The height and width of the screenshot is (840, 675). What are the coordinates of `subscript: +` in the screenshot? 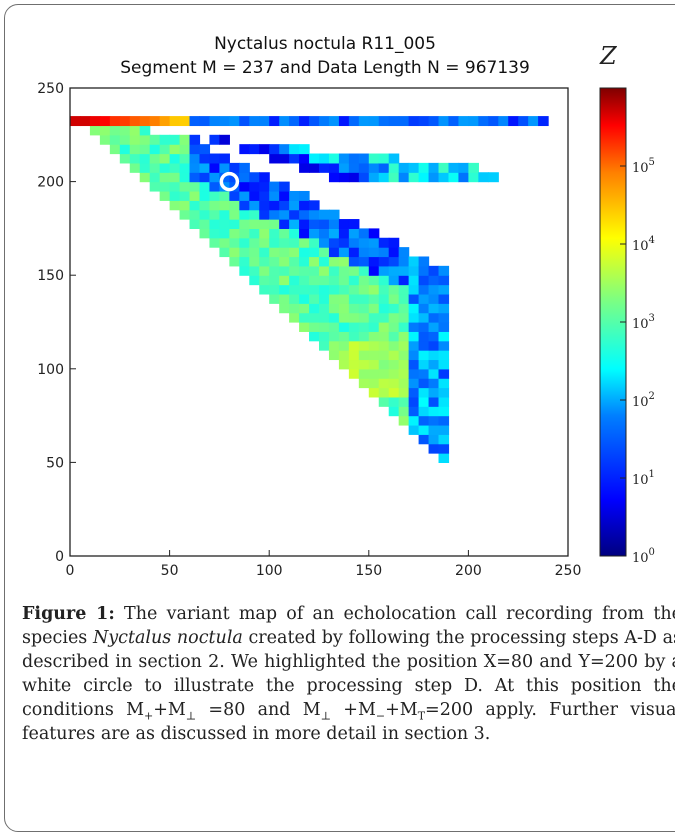 It's located at (149, 716).